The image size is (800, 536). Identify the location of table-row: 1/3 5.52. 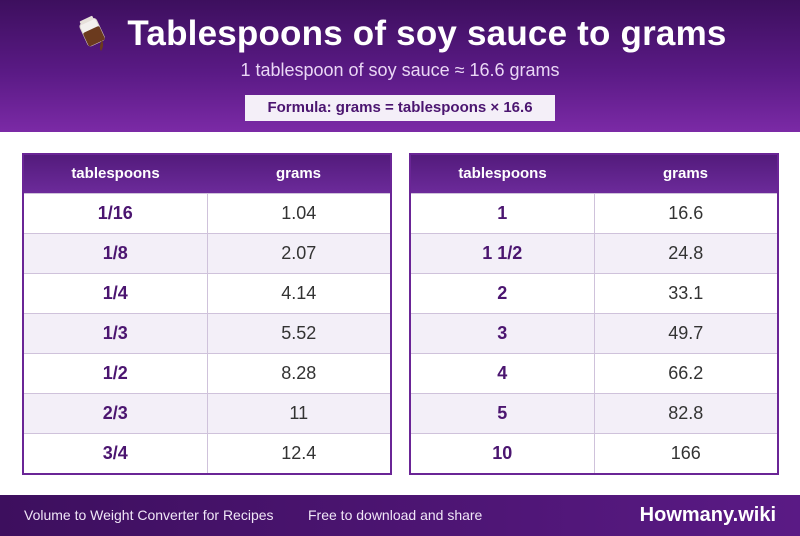
(207, 333).